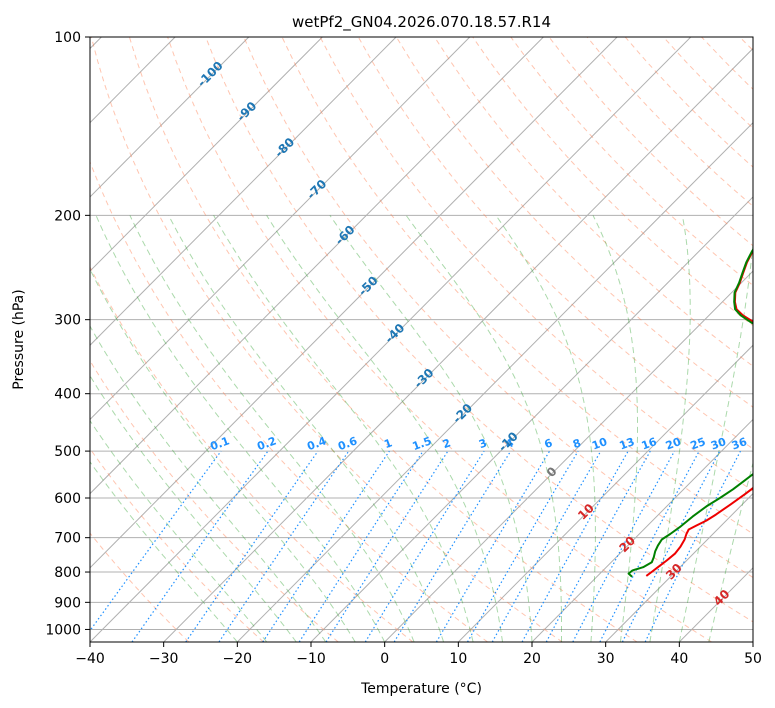 This screenshot has width=775, height=708. Describe the element at coordinates (67, 321) in the screenshot. I see `y-tick-label: 300` at that location.